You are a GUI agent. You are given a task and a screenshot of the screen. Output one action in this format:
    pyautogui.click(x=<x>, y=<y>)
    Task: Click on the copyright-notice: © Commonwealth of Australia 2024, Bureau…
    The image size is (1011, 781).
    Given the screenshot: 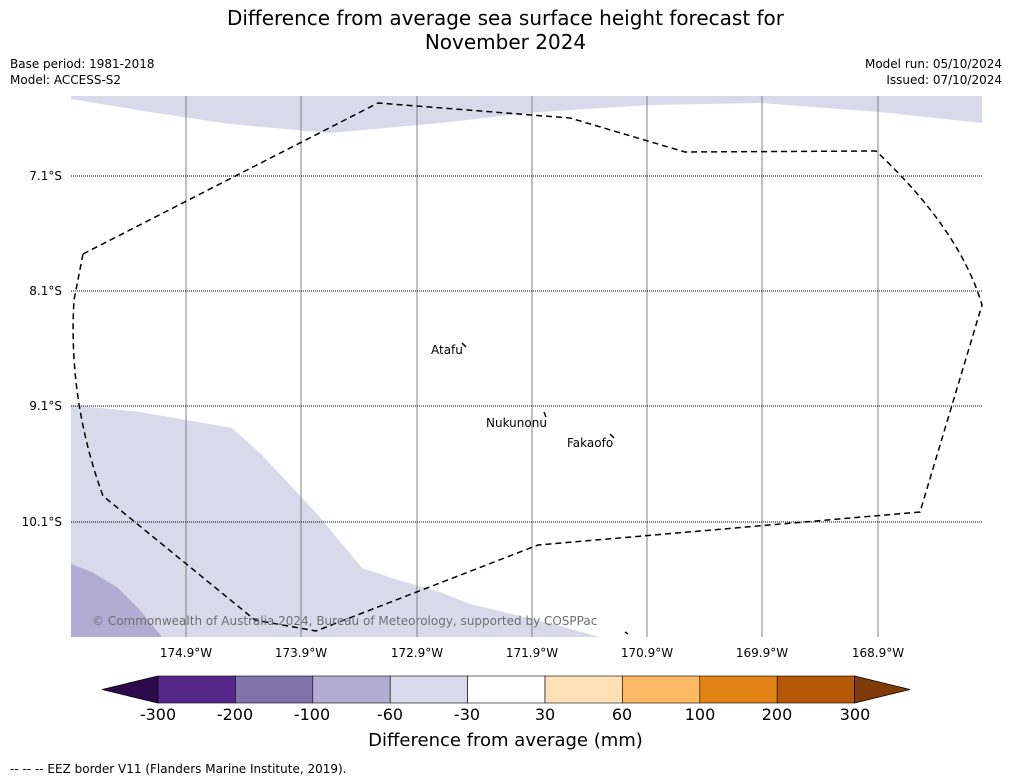 What is the action you would take?
    pyautogui.click(x=345, y=621)
    